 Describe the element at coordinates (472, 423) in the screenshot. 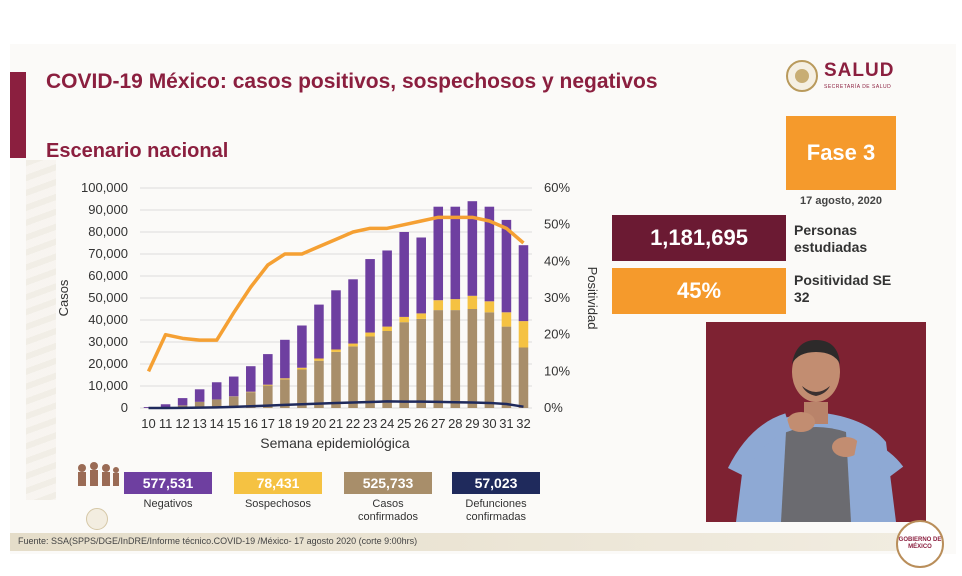

I see `x-tick-label: 29` at that location.